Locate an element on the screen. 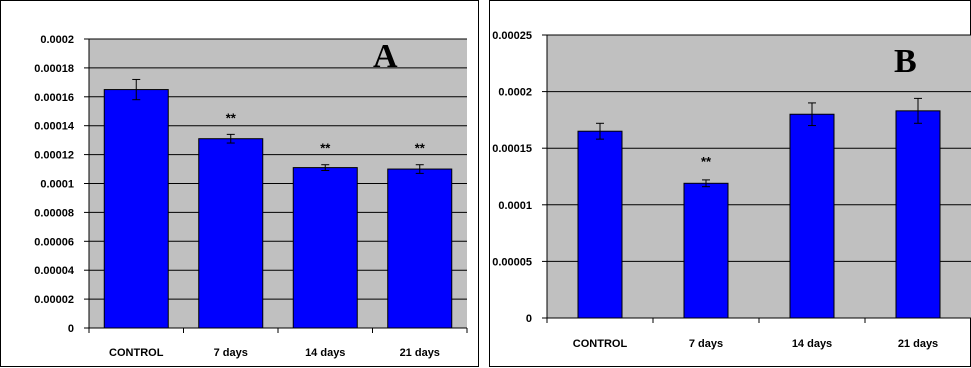 The image size is (971, 368). significance-label-b-1: ** is located at coordinates (706, 161).